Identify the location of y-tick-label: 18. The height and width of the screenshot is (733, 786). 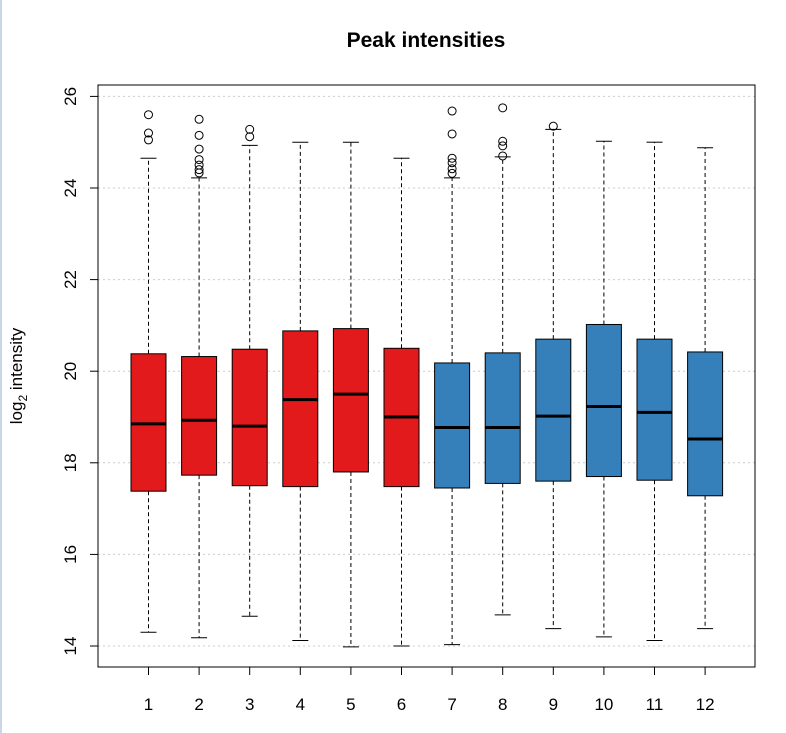
(70, 462).